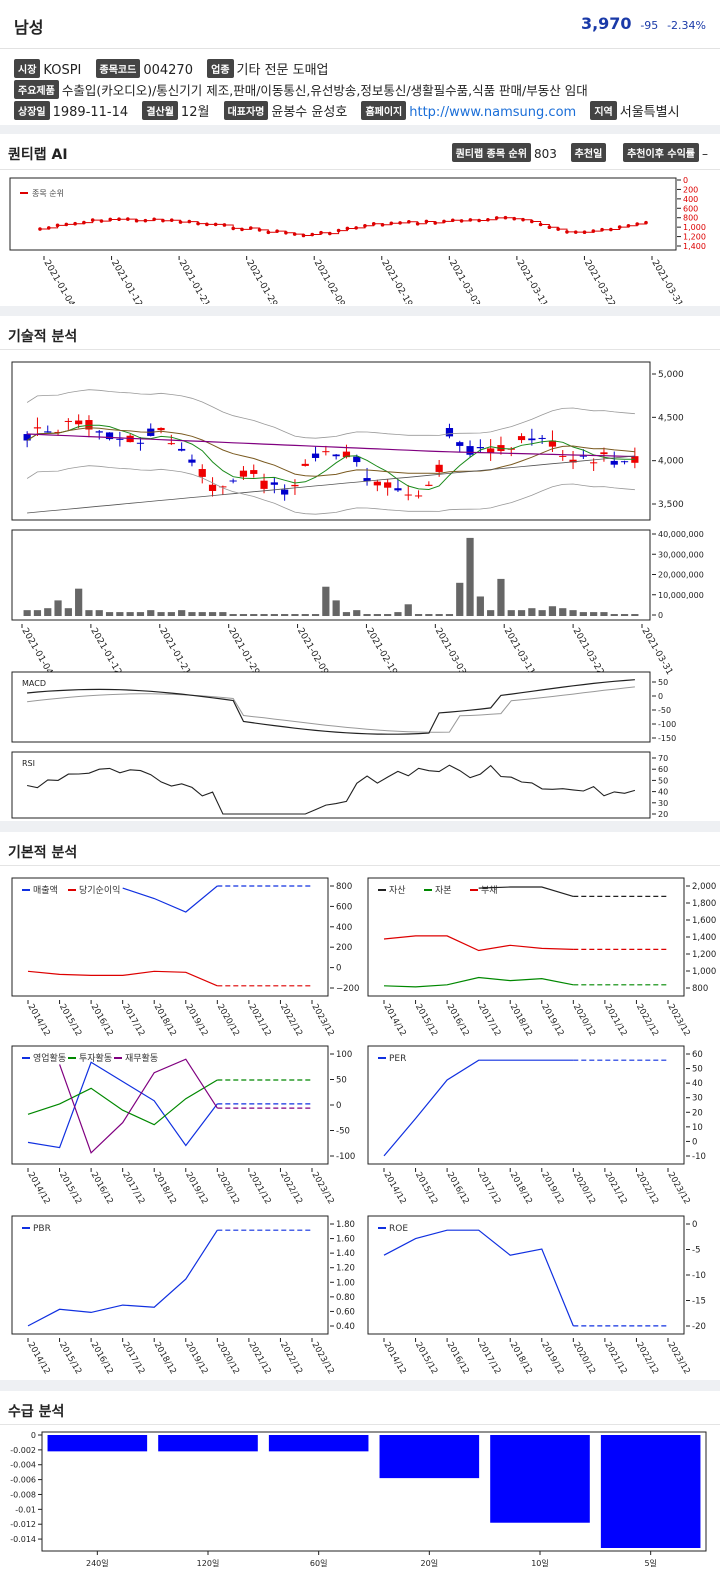  Describe the element at coordinates (330, 414) in the screenshot. I see `bollinger-upper` at that location.